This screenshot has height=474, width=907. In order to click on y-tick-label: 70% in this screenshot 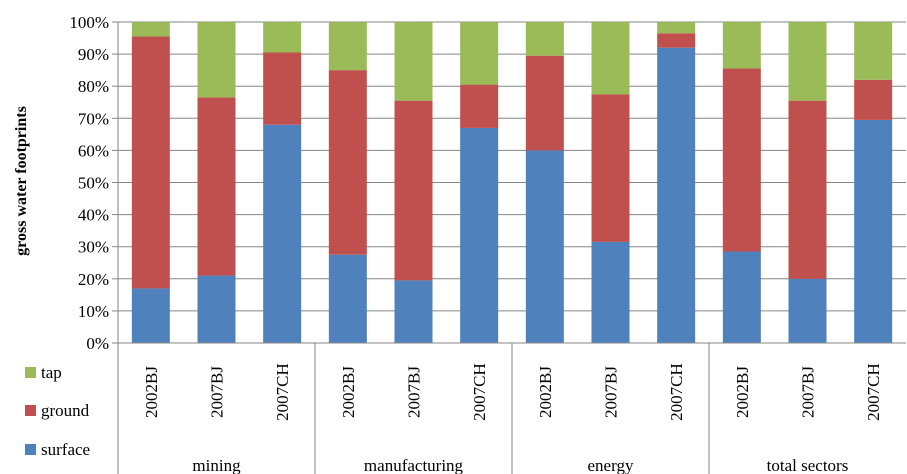, I will do `click(93, 118)`.